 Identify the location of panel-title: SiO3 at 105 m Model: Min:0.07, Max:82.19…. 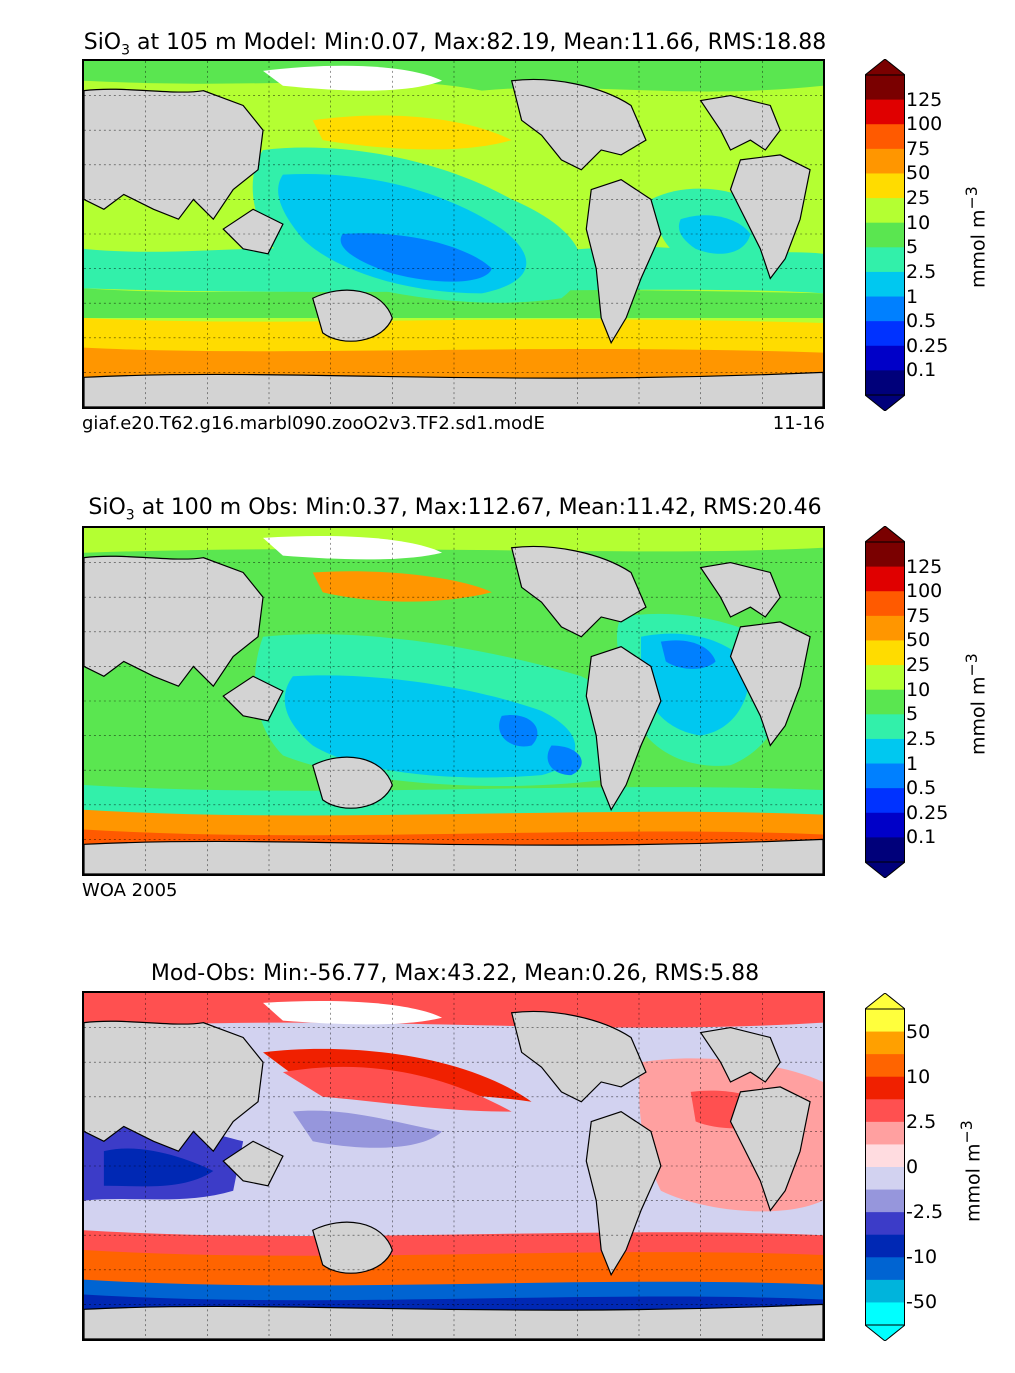
(455, 44).